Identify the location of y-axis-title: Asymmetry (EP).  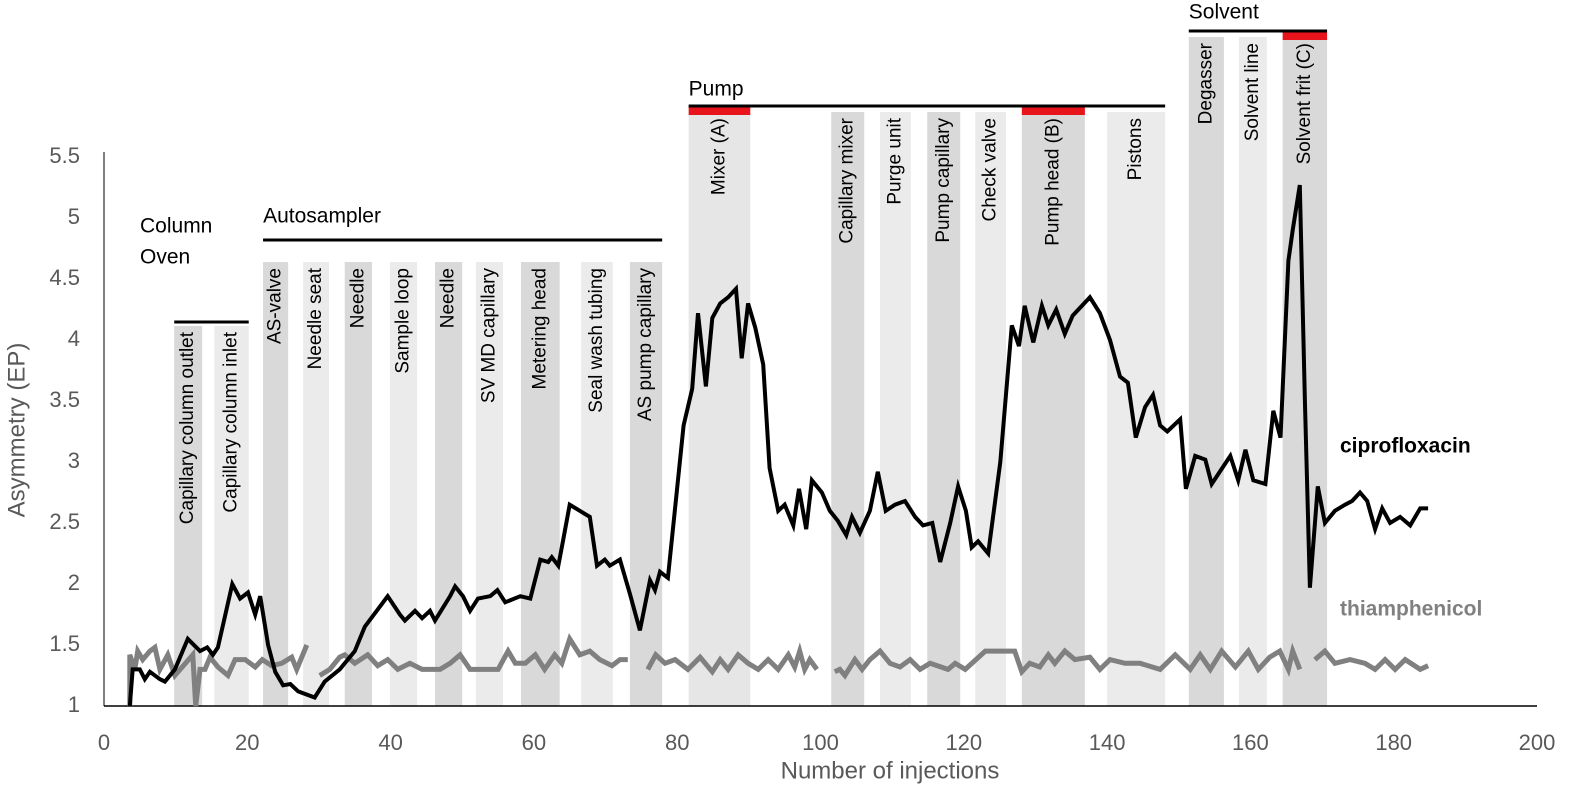
(16, 430).